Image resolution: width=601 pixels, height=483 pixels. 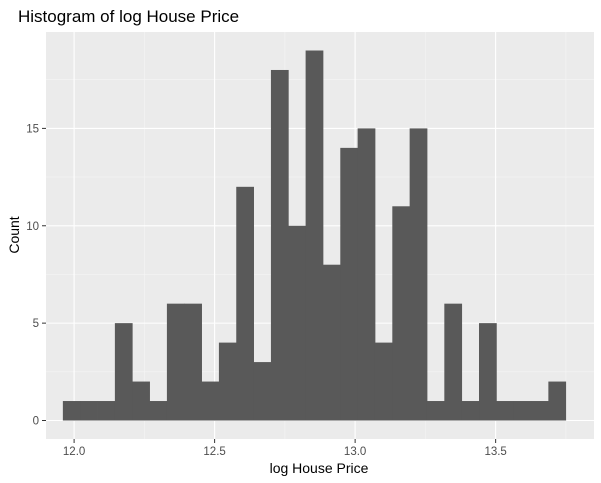 What do you see at coordinates (36, 422) in the screenshot?
I see `y-tick-label: 0` at bounding box center [36, 422].